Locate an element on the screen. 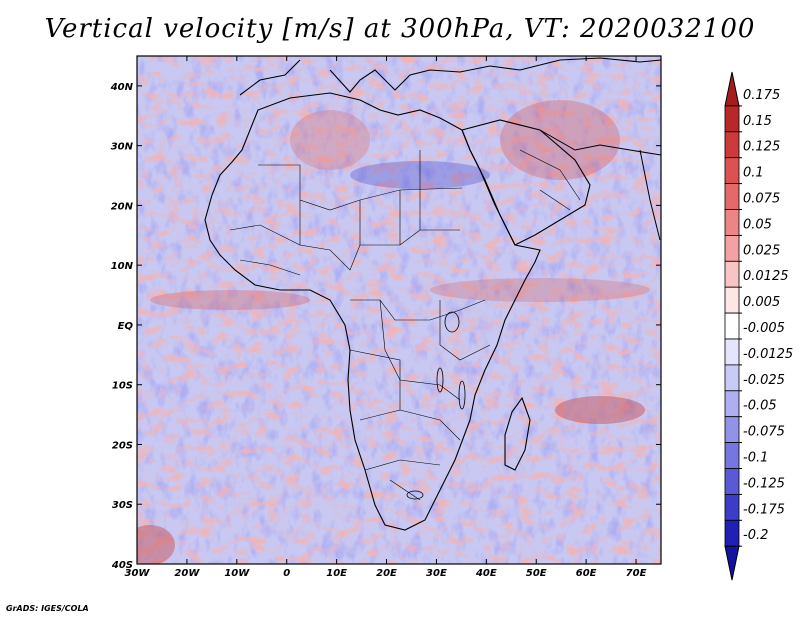  colorbar-label: 0.025 is located at coordinates (761, 250).